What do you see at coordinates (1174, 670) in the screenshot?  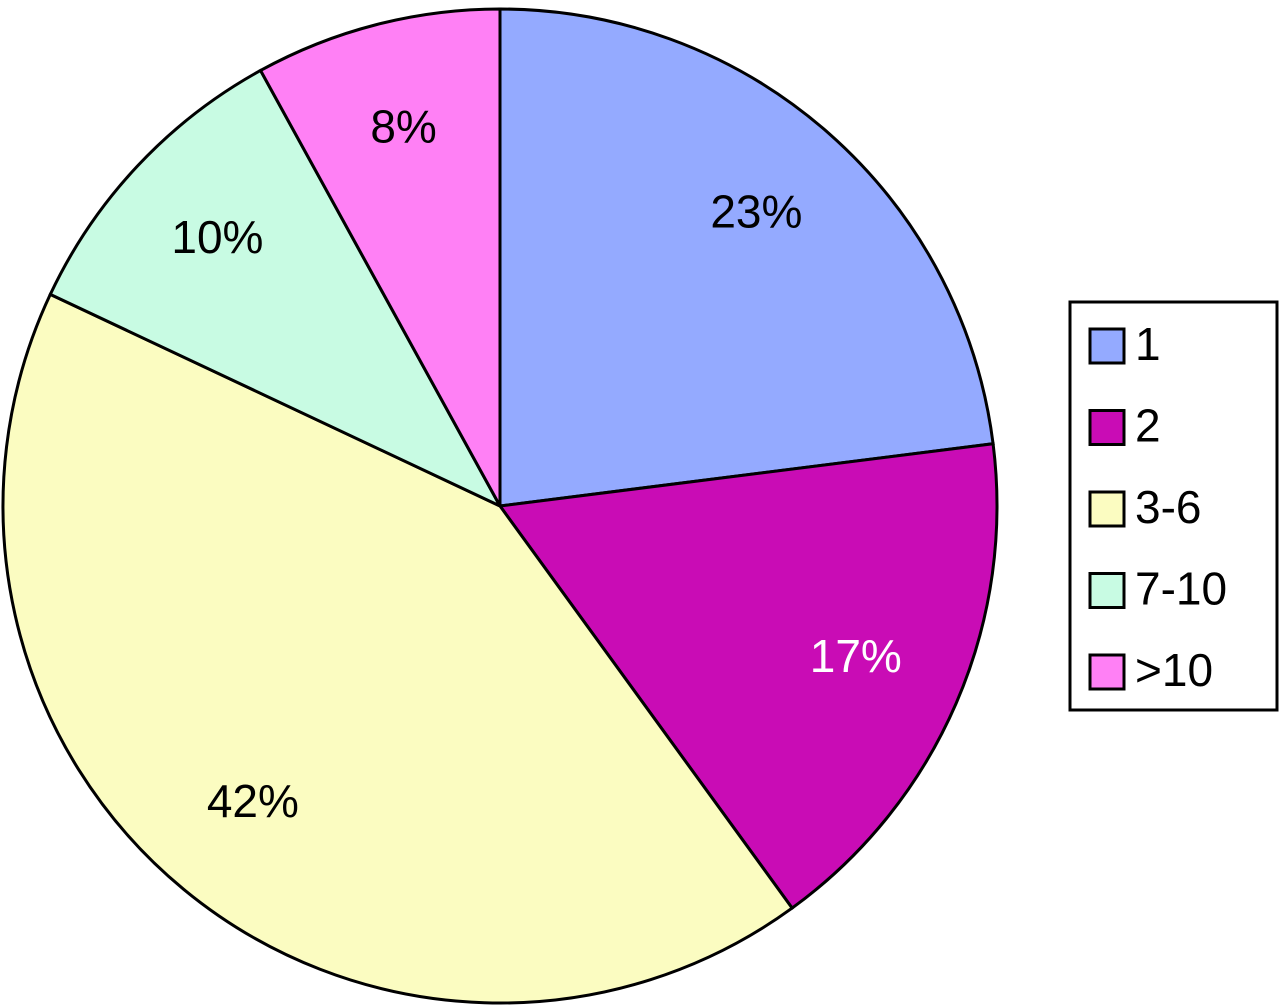 I see `legend-label: >10` at bounding box center [1174, 670].